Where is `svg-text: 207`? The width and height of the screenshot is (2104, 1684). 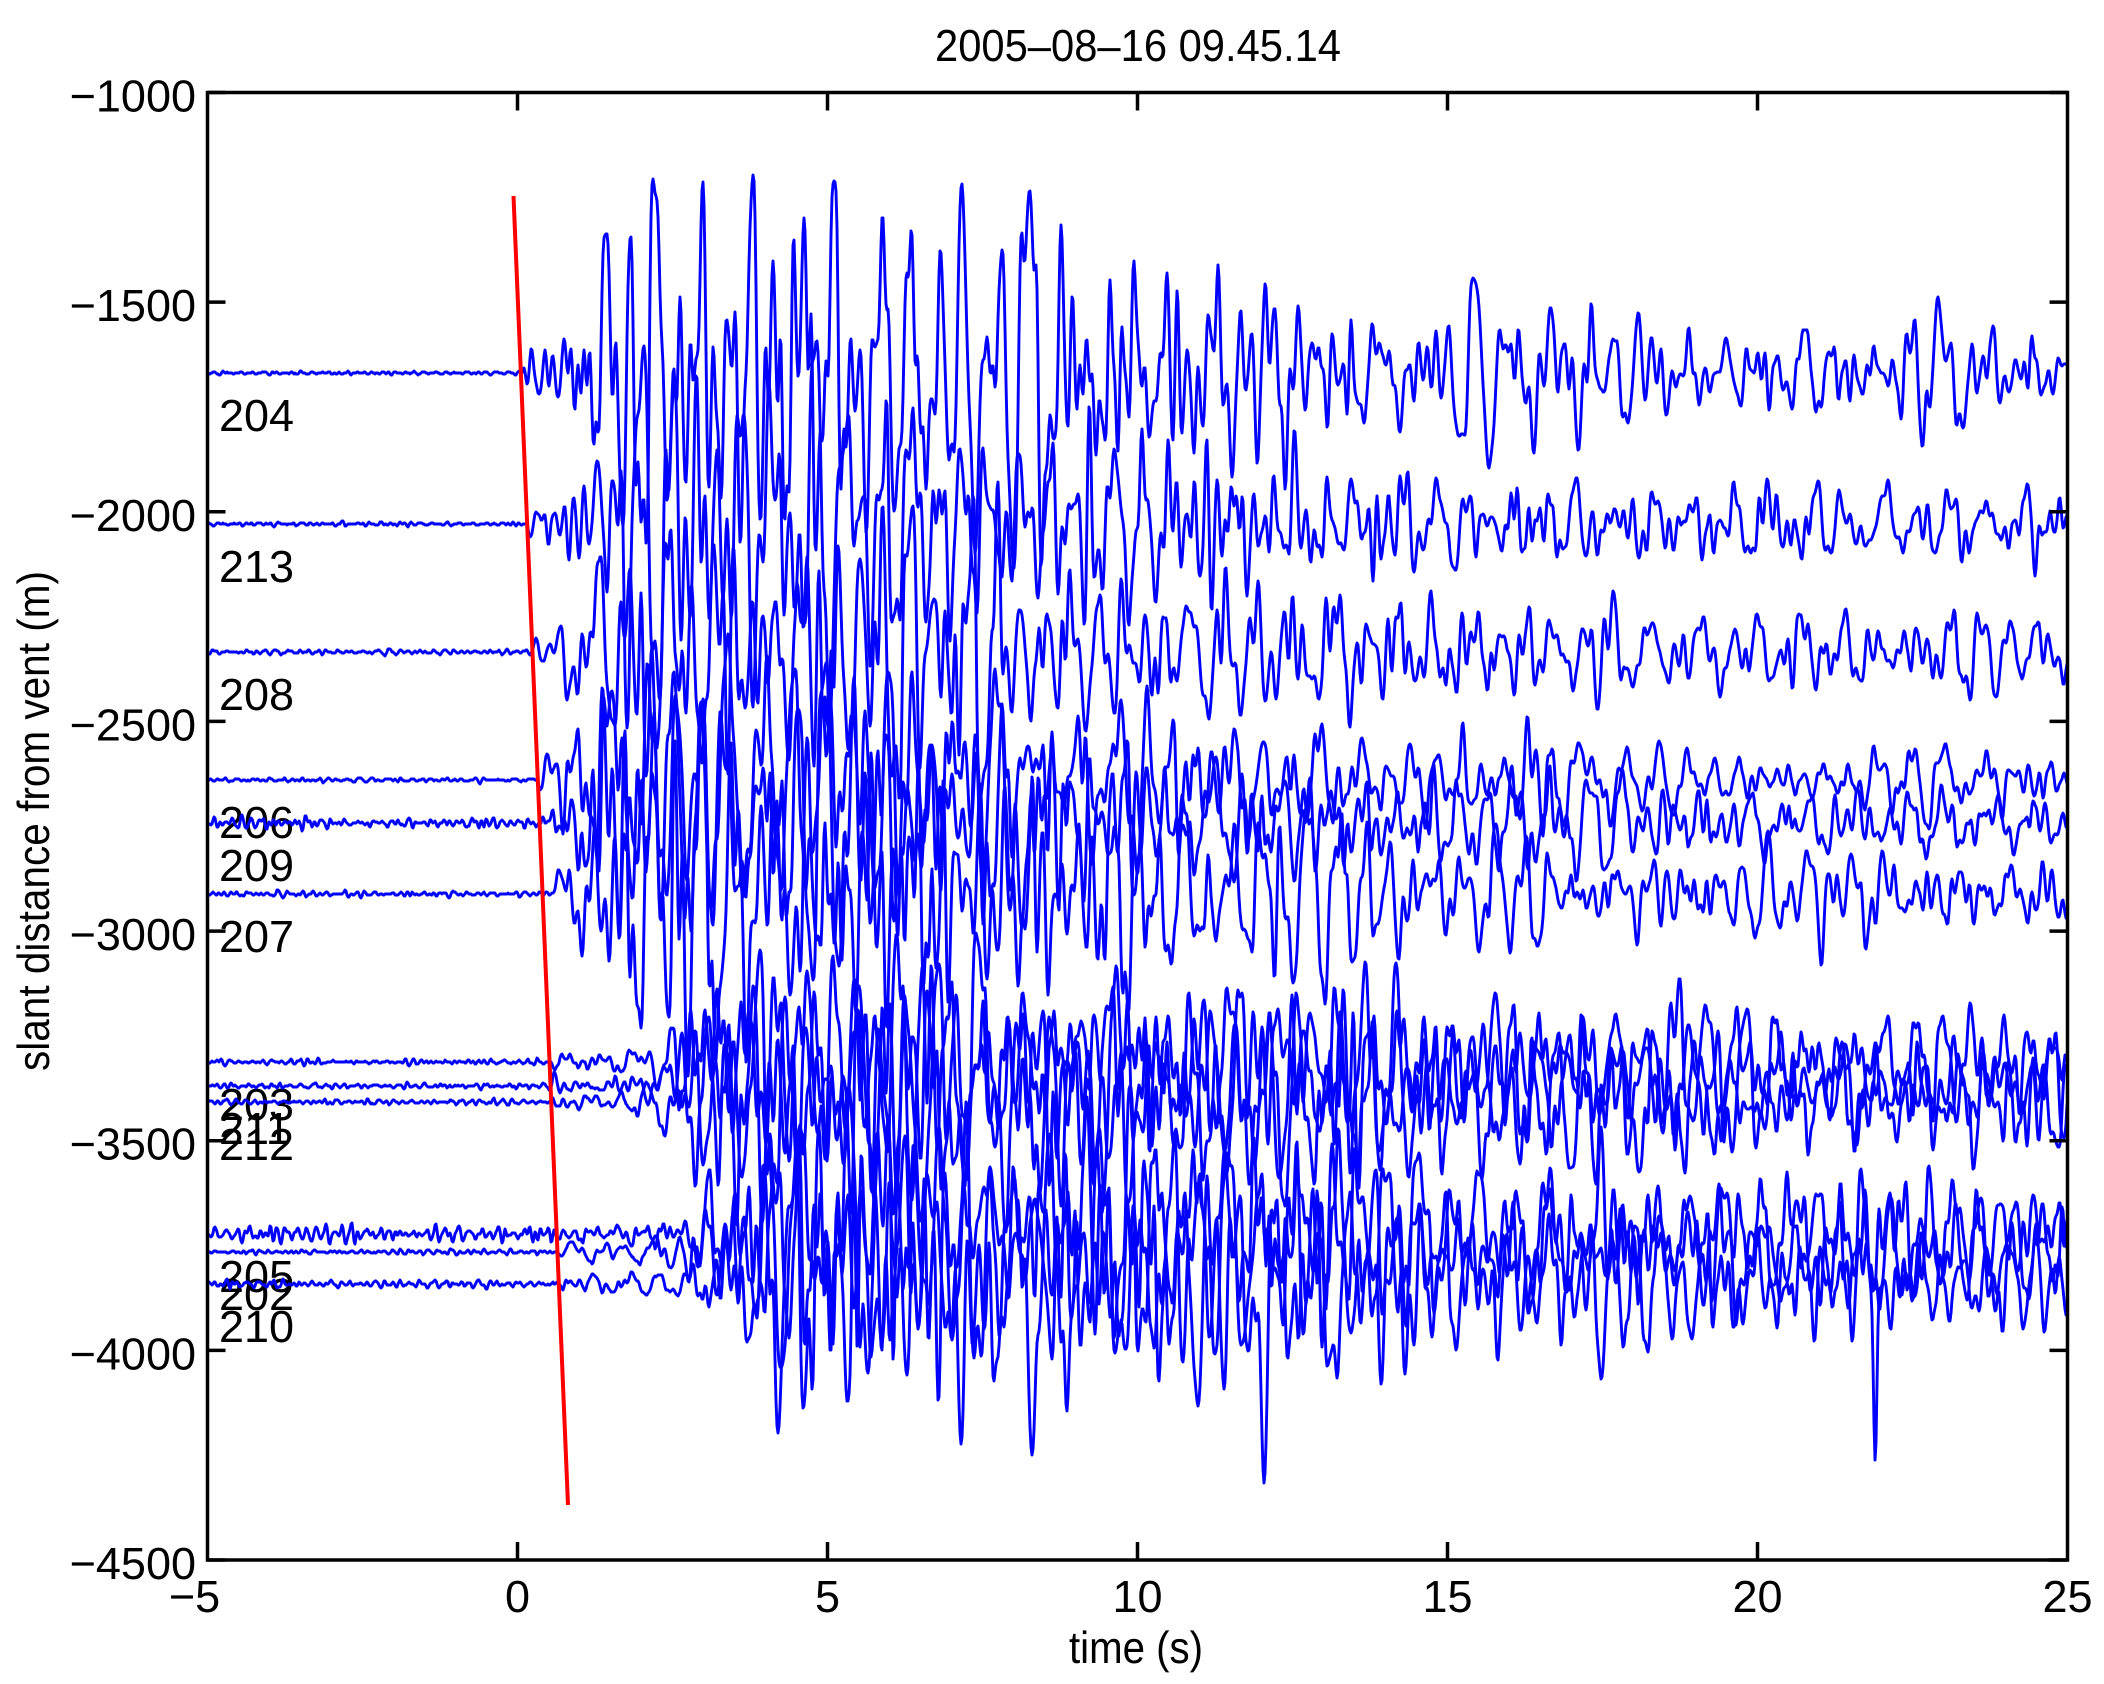
svg-text: 207 is located at coordinates (256, 936).